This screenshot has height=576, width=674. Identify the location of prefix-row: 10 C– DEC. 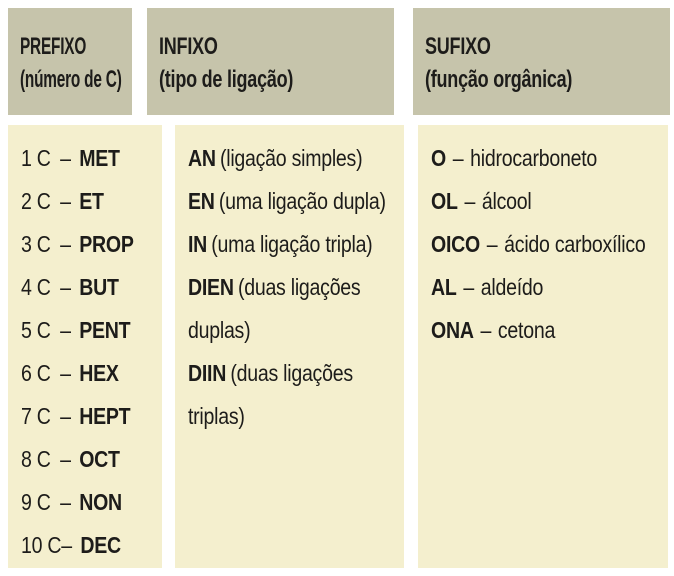
(79, 545).